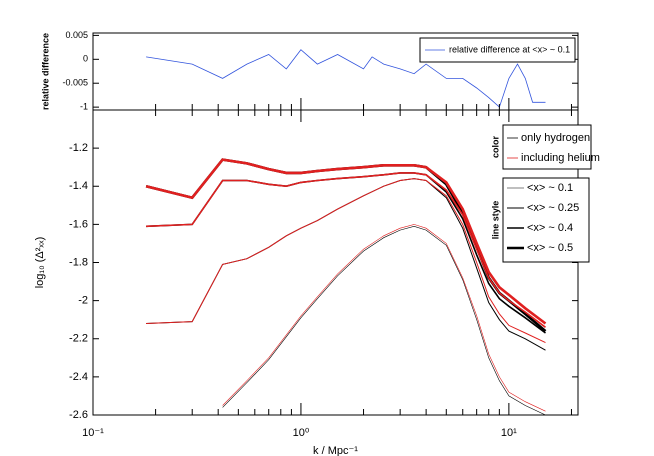  I want to click on y-tick-label: -2.2, so click(78, 339).